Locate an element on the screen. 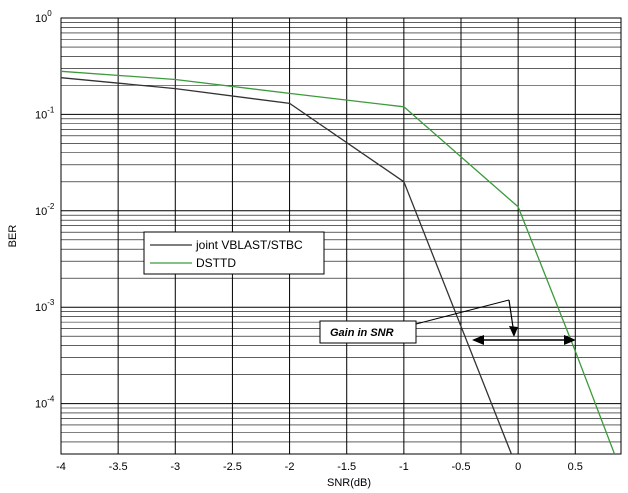 This screenshot has height=493, width=628. x-tick-label: -3.5 is located at coordinates (118, 467).